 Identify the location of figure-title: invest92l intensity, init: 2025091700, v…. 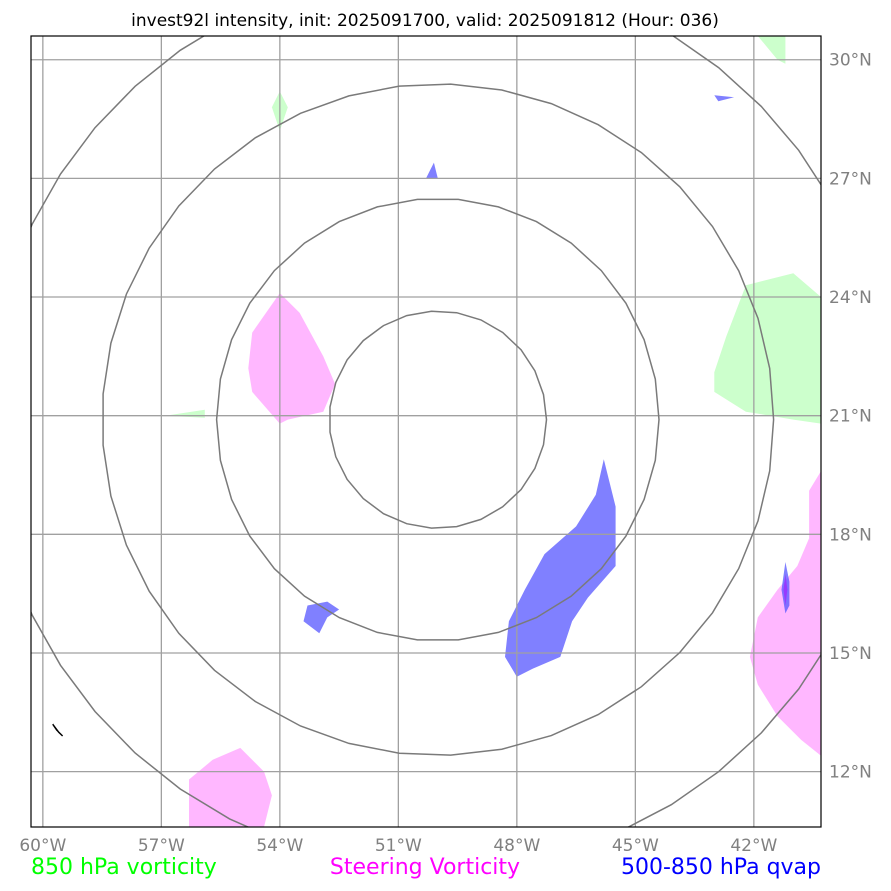
(425, 21).